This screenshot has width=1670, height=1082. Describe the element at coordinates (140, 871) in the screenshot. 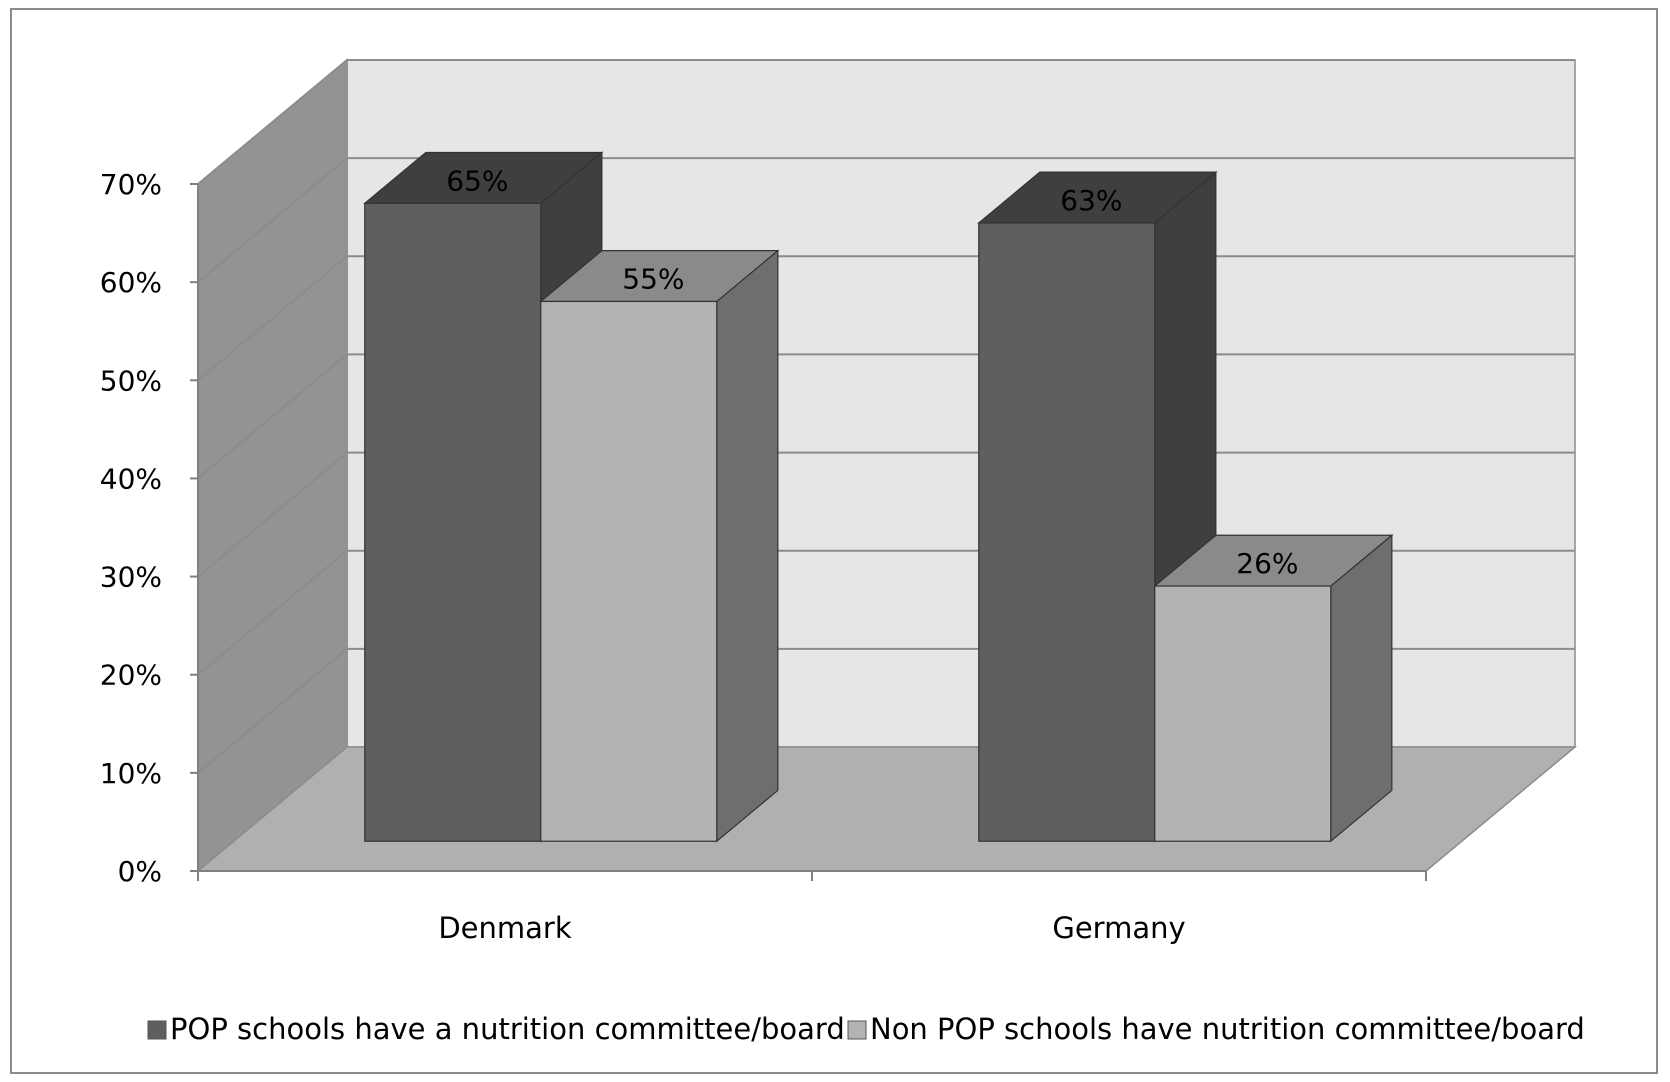

I see `y-tick-label: 0%` at that location.